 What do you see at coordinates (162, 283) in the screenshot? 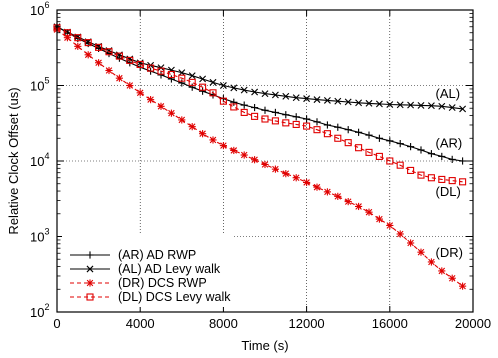
I see `legend-entry-dr: (DR) DCS RWP` at bounding box center [162, 283].